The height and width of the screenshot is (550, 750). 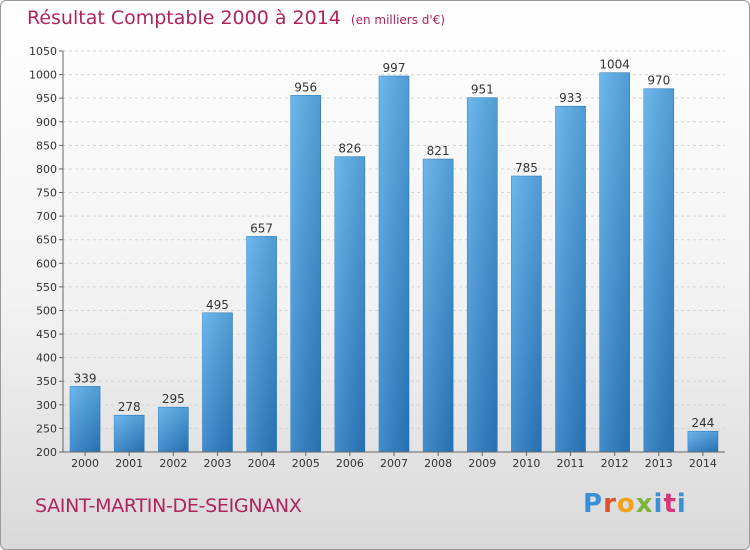 I want to click on y-tick-label: 650, so click(x=46, y=240).